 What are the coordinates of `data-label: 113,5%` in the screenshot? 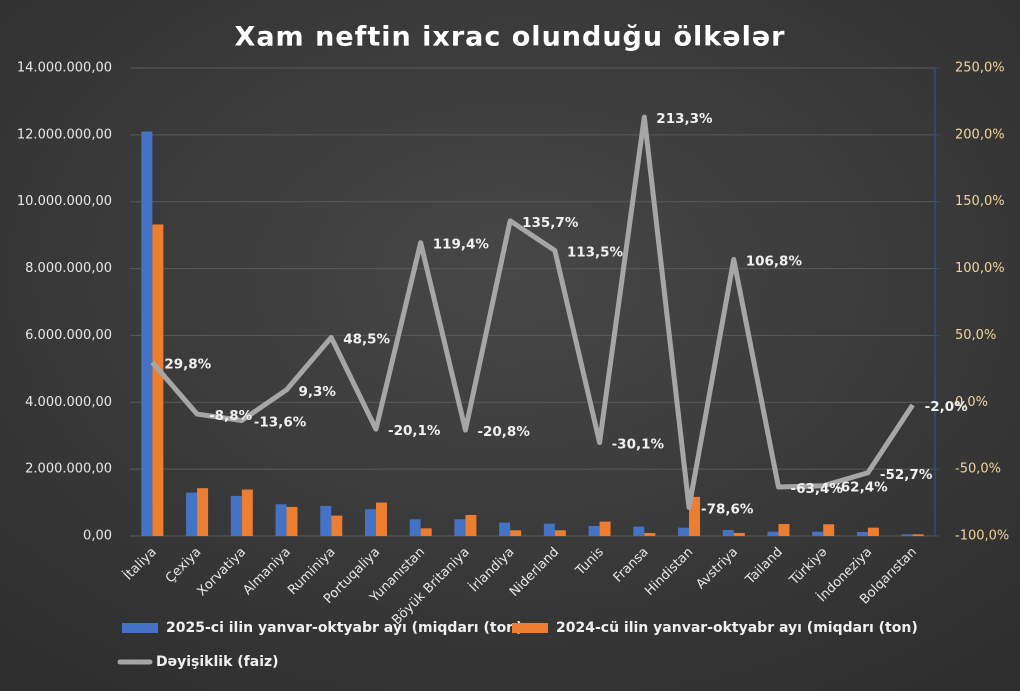 It's located at (595, 253).